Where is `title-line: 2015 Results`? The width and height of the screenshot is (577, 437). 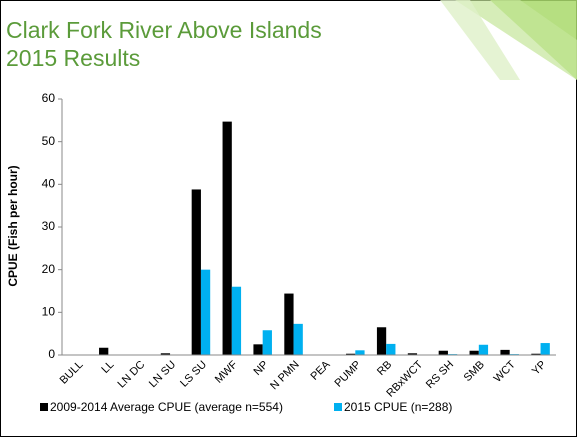 title-line: 2015 Results is located at coordinates (73, 58).